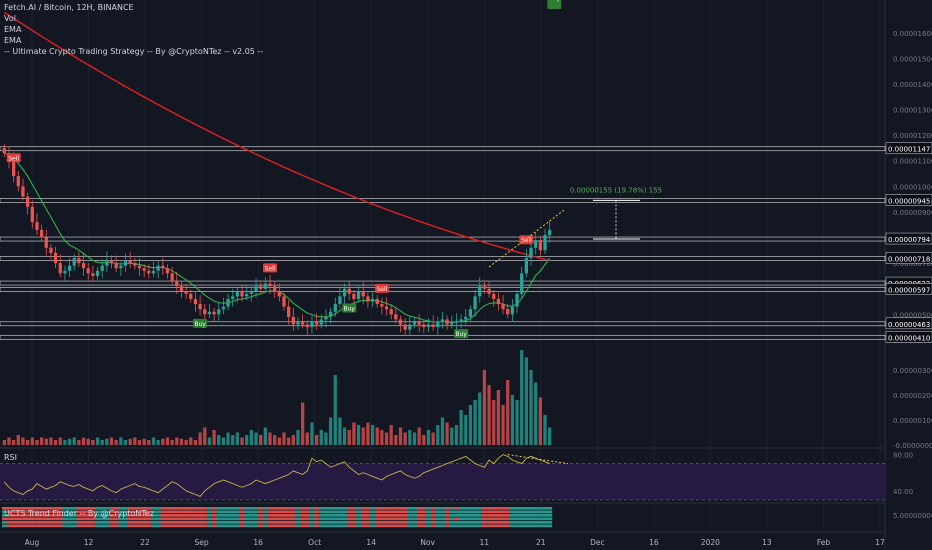 The width and height of the screenshot is (932, 550). Describe the element at coordinates (908, 148) in the screenshot. I see `level-label-box` at that location.